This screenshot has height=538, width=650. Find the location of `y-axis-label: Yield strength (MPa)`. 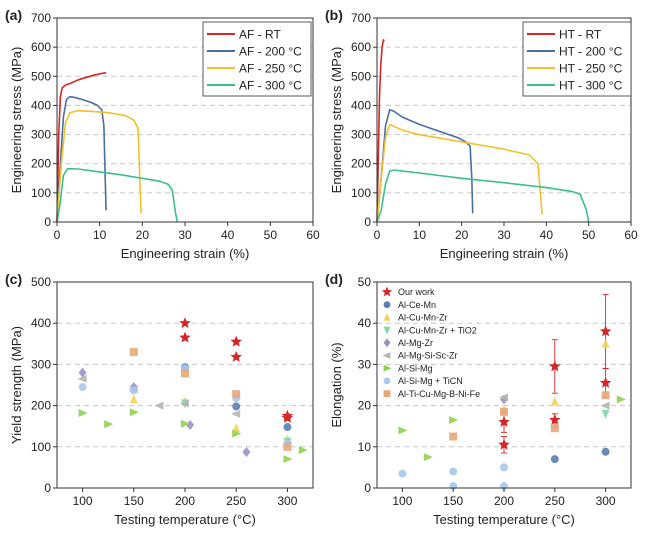

y-axis-label: Yield strength (MPa) is located at coordinates (16, 385).